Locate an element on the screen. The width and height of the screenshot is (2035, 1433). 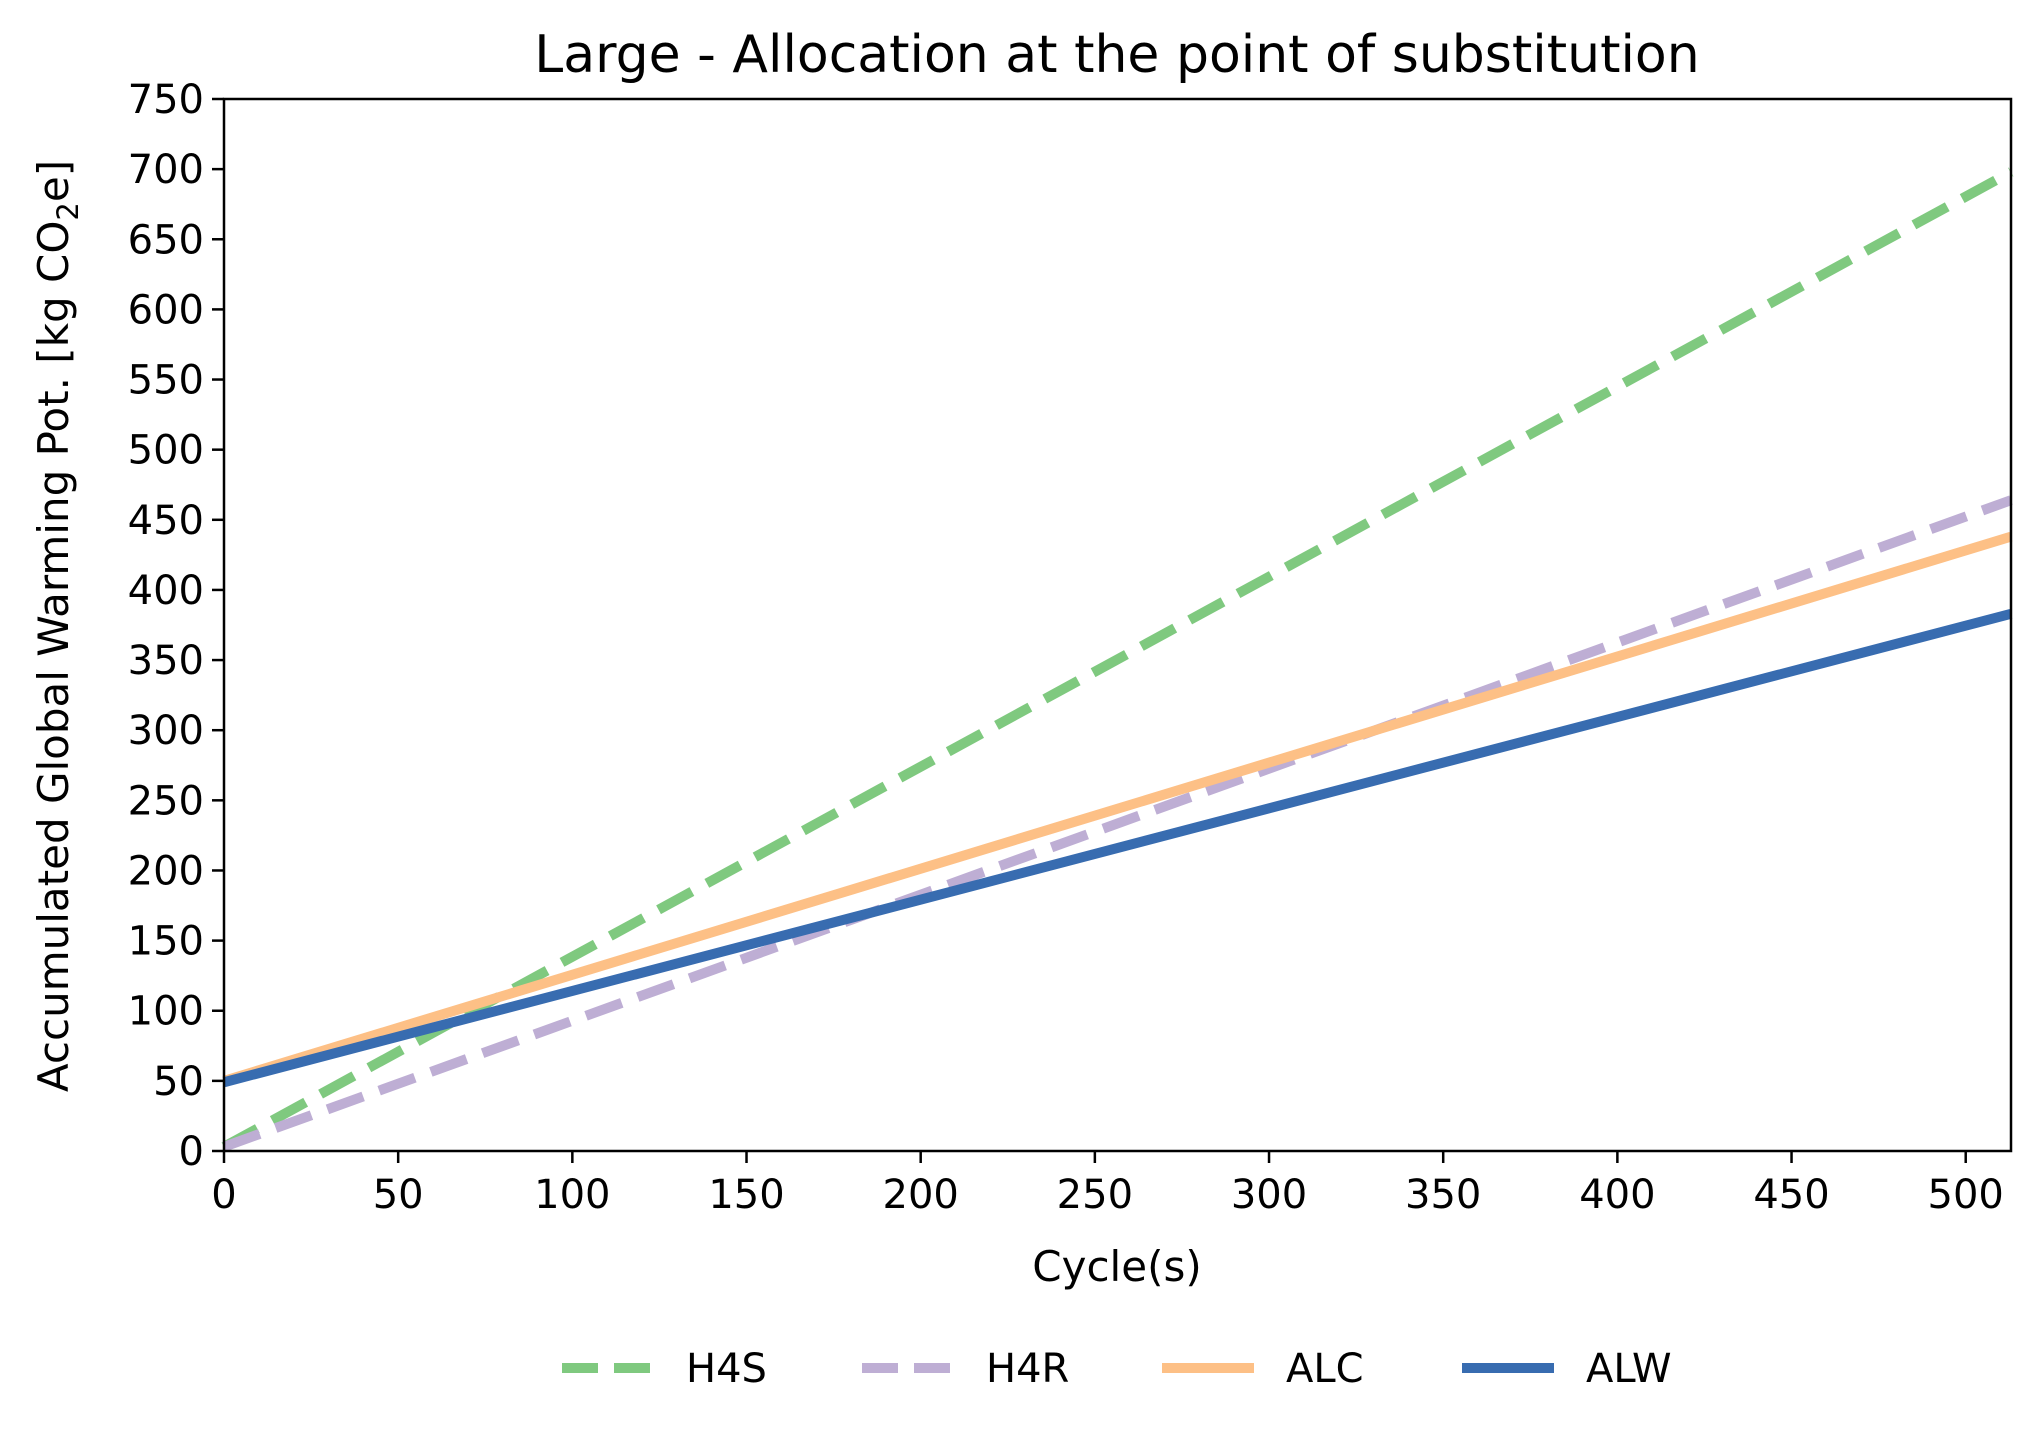
y-tick-label: 400 is located at coordinates (166, 591).